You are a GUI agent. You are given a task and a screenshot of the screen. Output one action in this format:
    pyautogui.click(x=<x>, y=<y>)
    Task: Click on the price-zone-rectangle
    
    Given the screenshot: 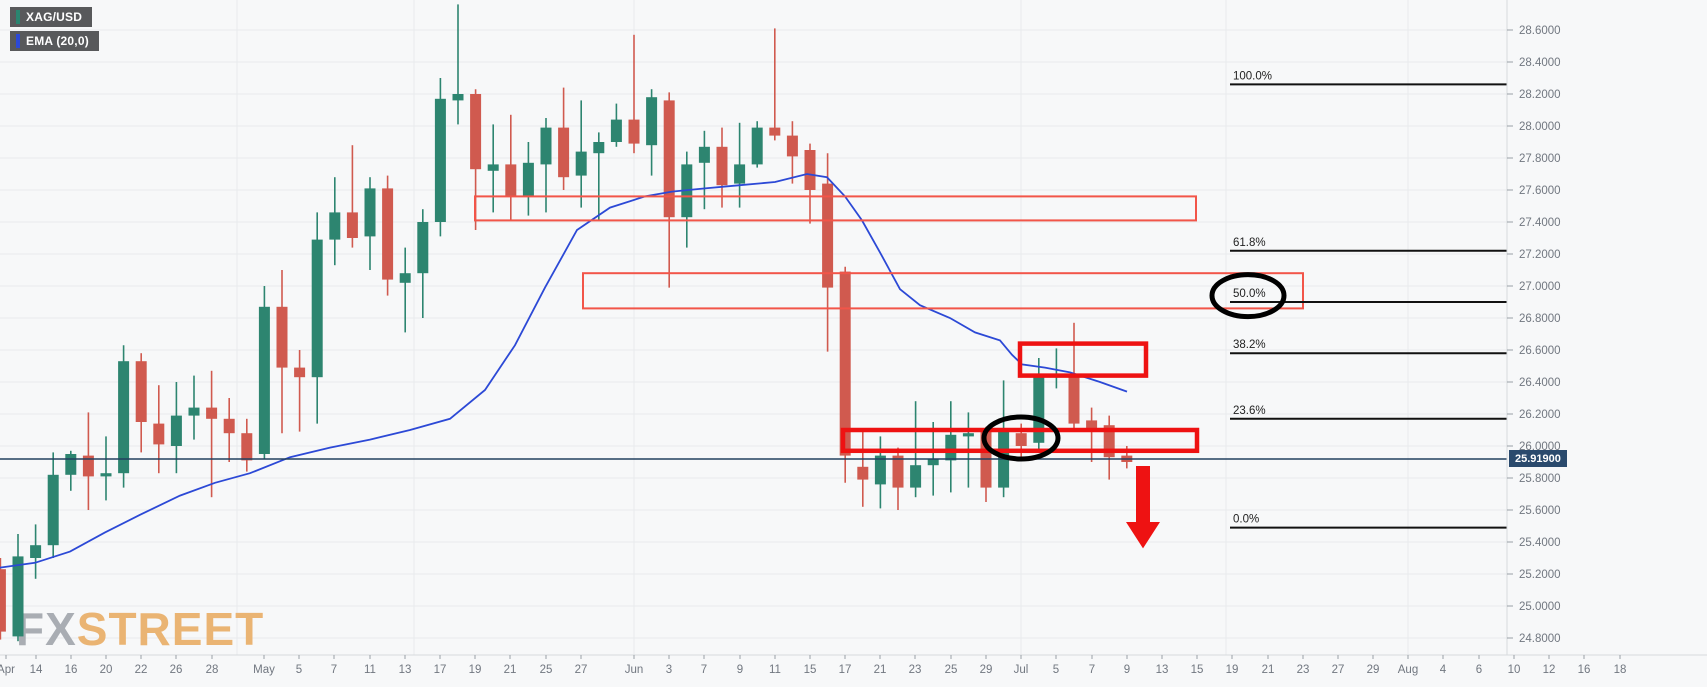 What is the action you would take?
    pyautogui.click(x=943, y=291)
    